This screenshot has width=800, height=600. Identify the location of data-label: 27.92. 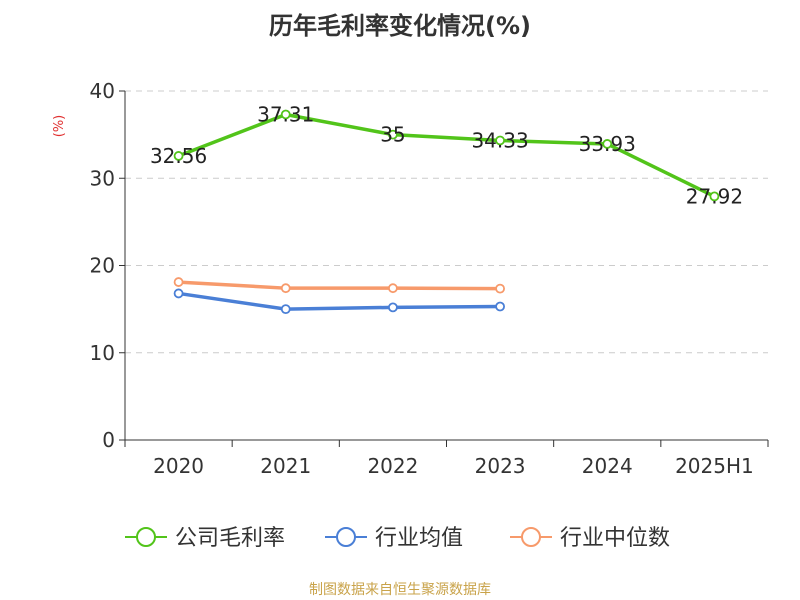
(714, 196).